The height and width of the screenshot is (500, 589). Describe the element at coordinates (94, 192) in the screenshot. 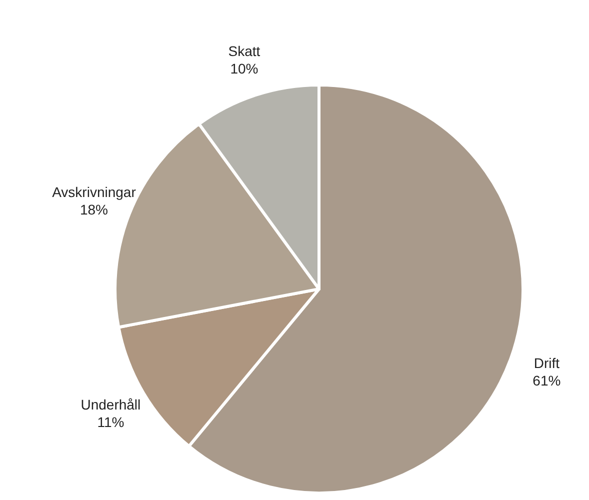

I see `slice-label: Avskrivningar` at that location.